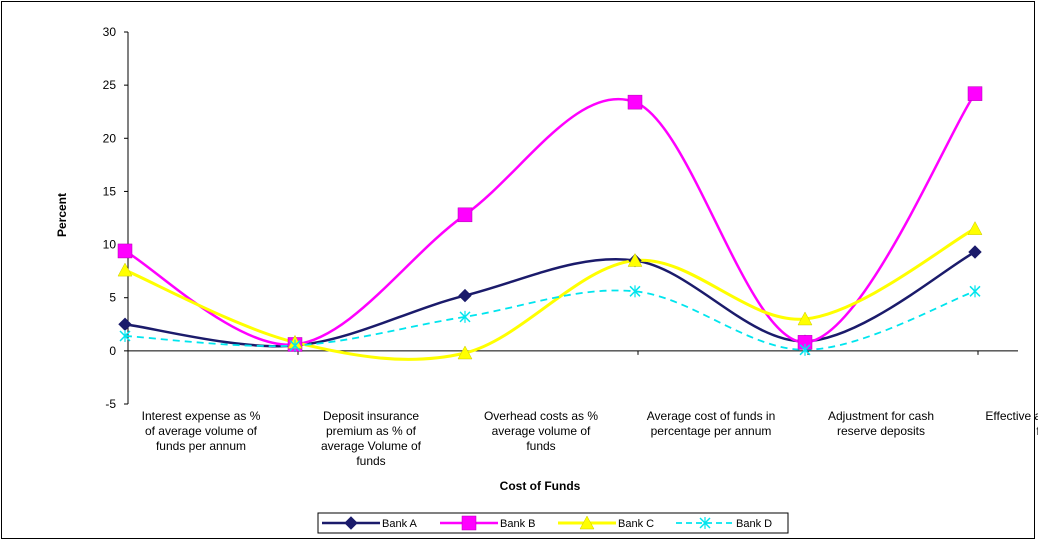 The width and height of the screenshot is (1038, 542). What do you see at coordinates (1011, 416) in the screenshot?
I see `x-category-label-line: Effective average cost of` at bounding box center [1011, 416].